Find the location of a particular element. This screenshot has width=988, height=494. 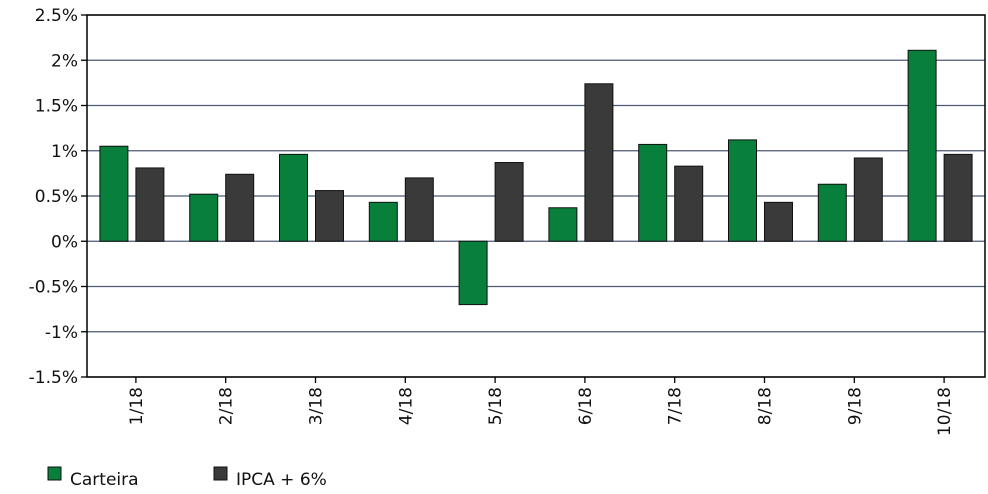

x-tick-label: 7/18 is located at coordinates (676, 406).